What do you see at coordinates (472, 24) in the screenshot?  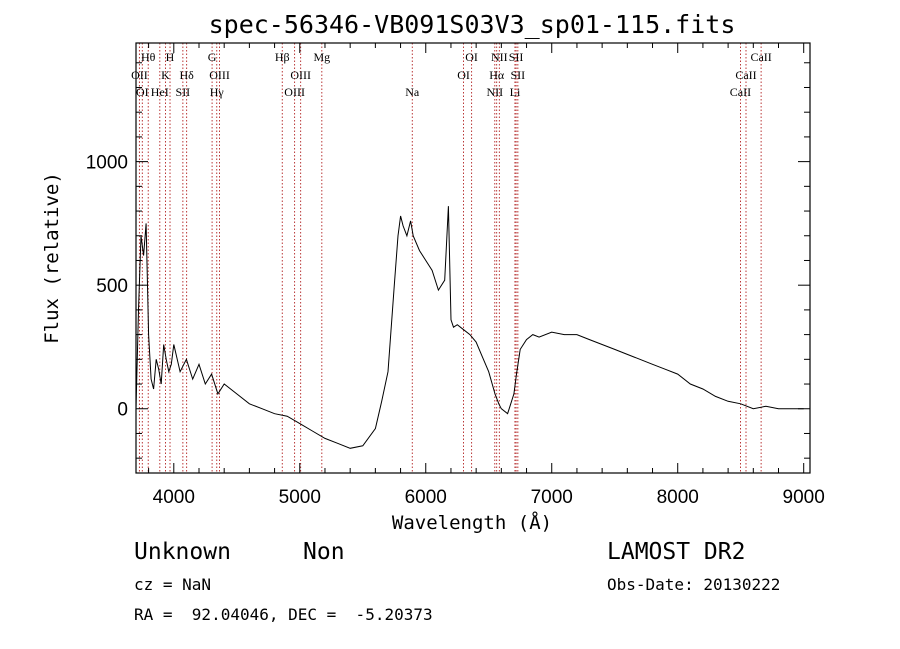 I see `chart-title: spec-56346-VB091S03V3_sp01-115.fits` at bounding box center [472, 24].